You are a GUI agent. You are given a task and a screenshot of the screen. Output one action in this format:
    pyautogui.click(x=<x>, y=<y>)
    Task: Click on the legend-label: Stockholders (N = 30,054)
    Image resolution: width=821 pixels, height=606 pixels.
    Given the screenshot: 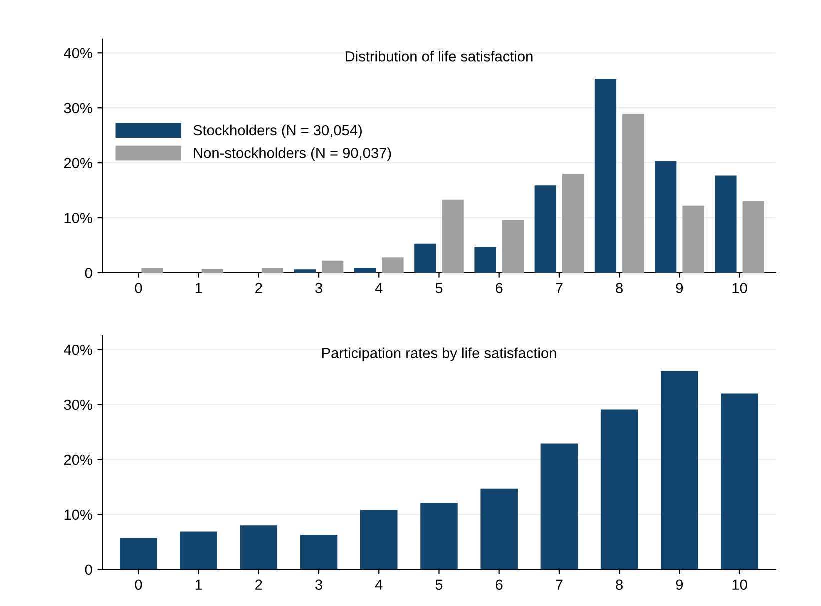 What is the action you would take?
    pyautogui.click(x=278, y=131)
    